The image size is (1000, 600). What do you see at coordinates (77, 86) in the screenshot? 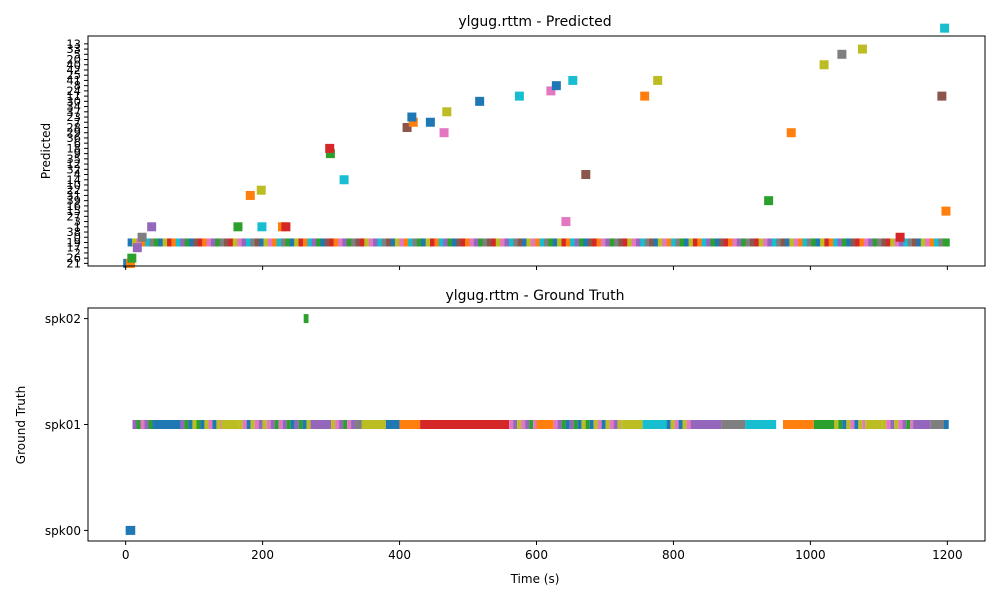
I see `predicted-y-tick-label: 8` at bounding box center [77, 86].